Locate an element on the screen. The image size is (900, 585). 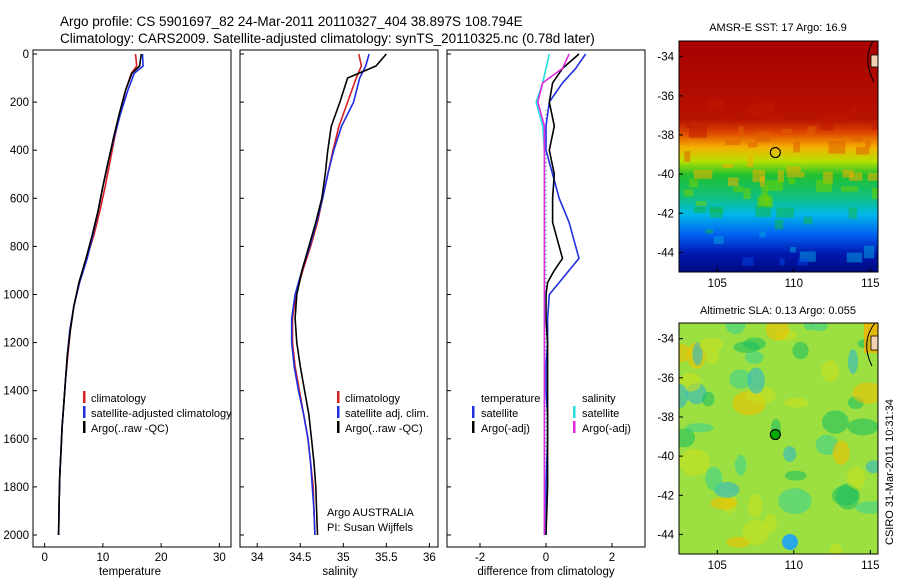
legend-header-salinity: salinity is located at coordinates (599, 399).